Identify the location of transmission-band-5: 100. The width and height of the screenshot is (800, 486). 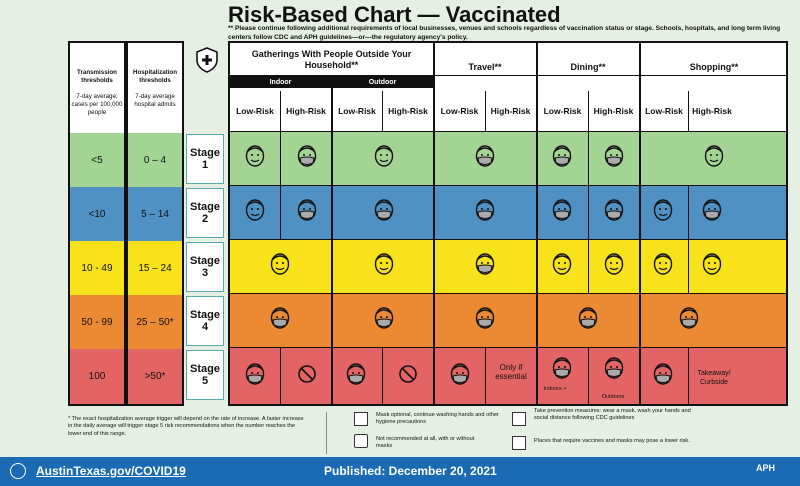
(97, 376).